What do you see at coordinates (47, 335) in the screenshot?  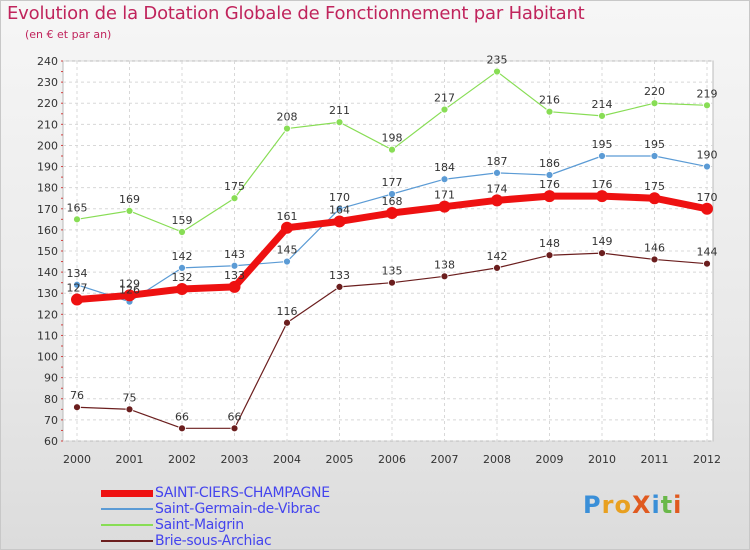 I see `y-tick-label: 110` at bounding box center [47, 335].